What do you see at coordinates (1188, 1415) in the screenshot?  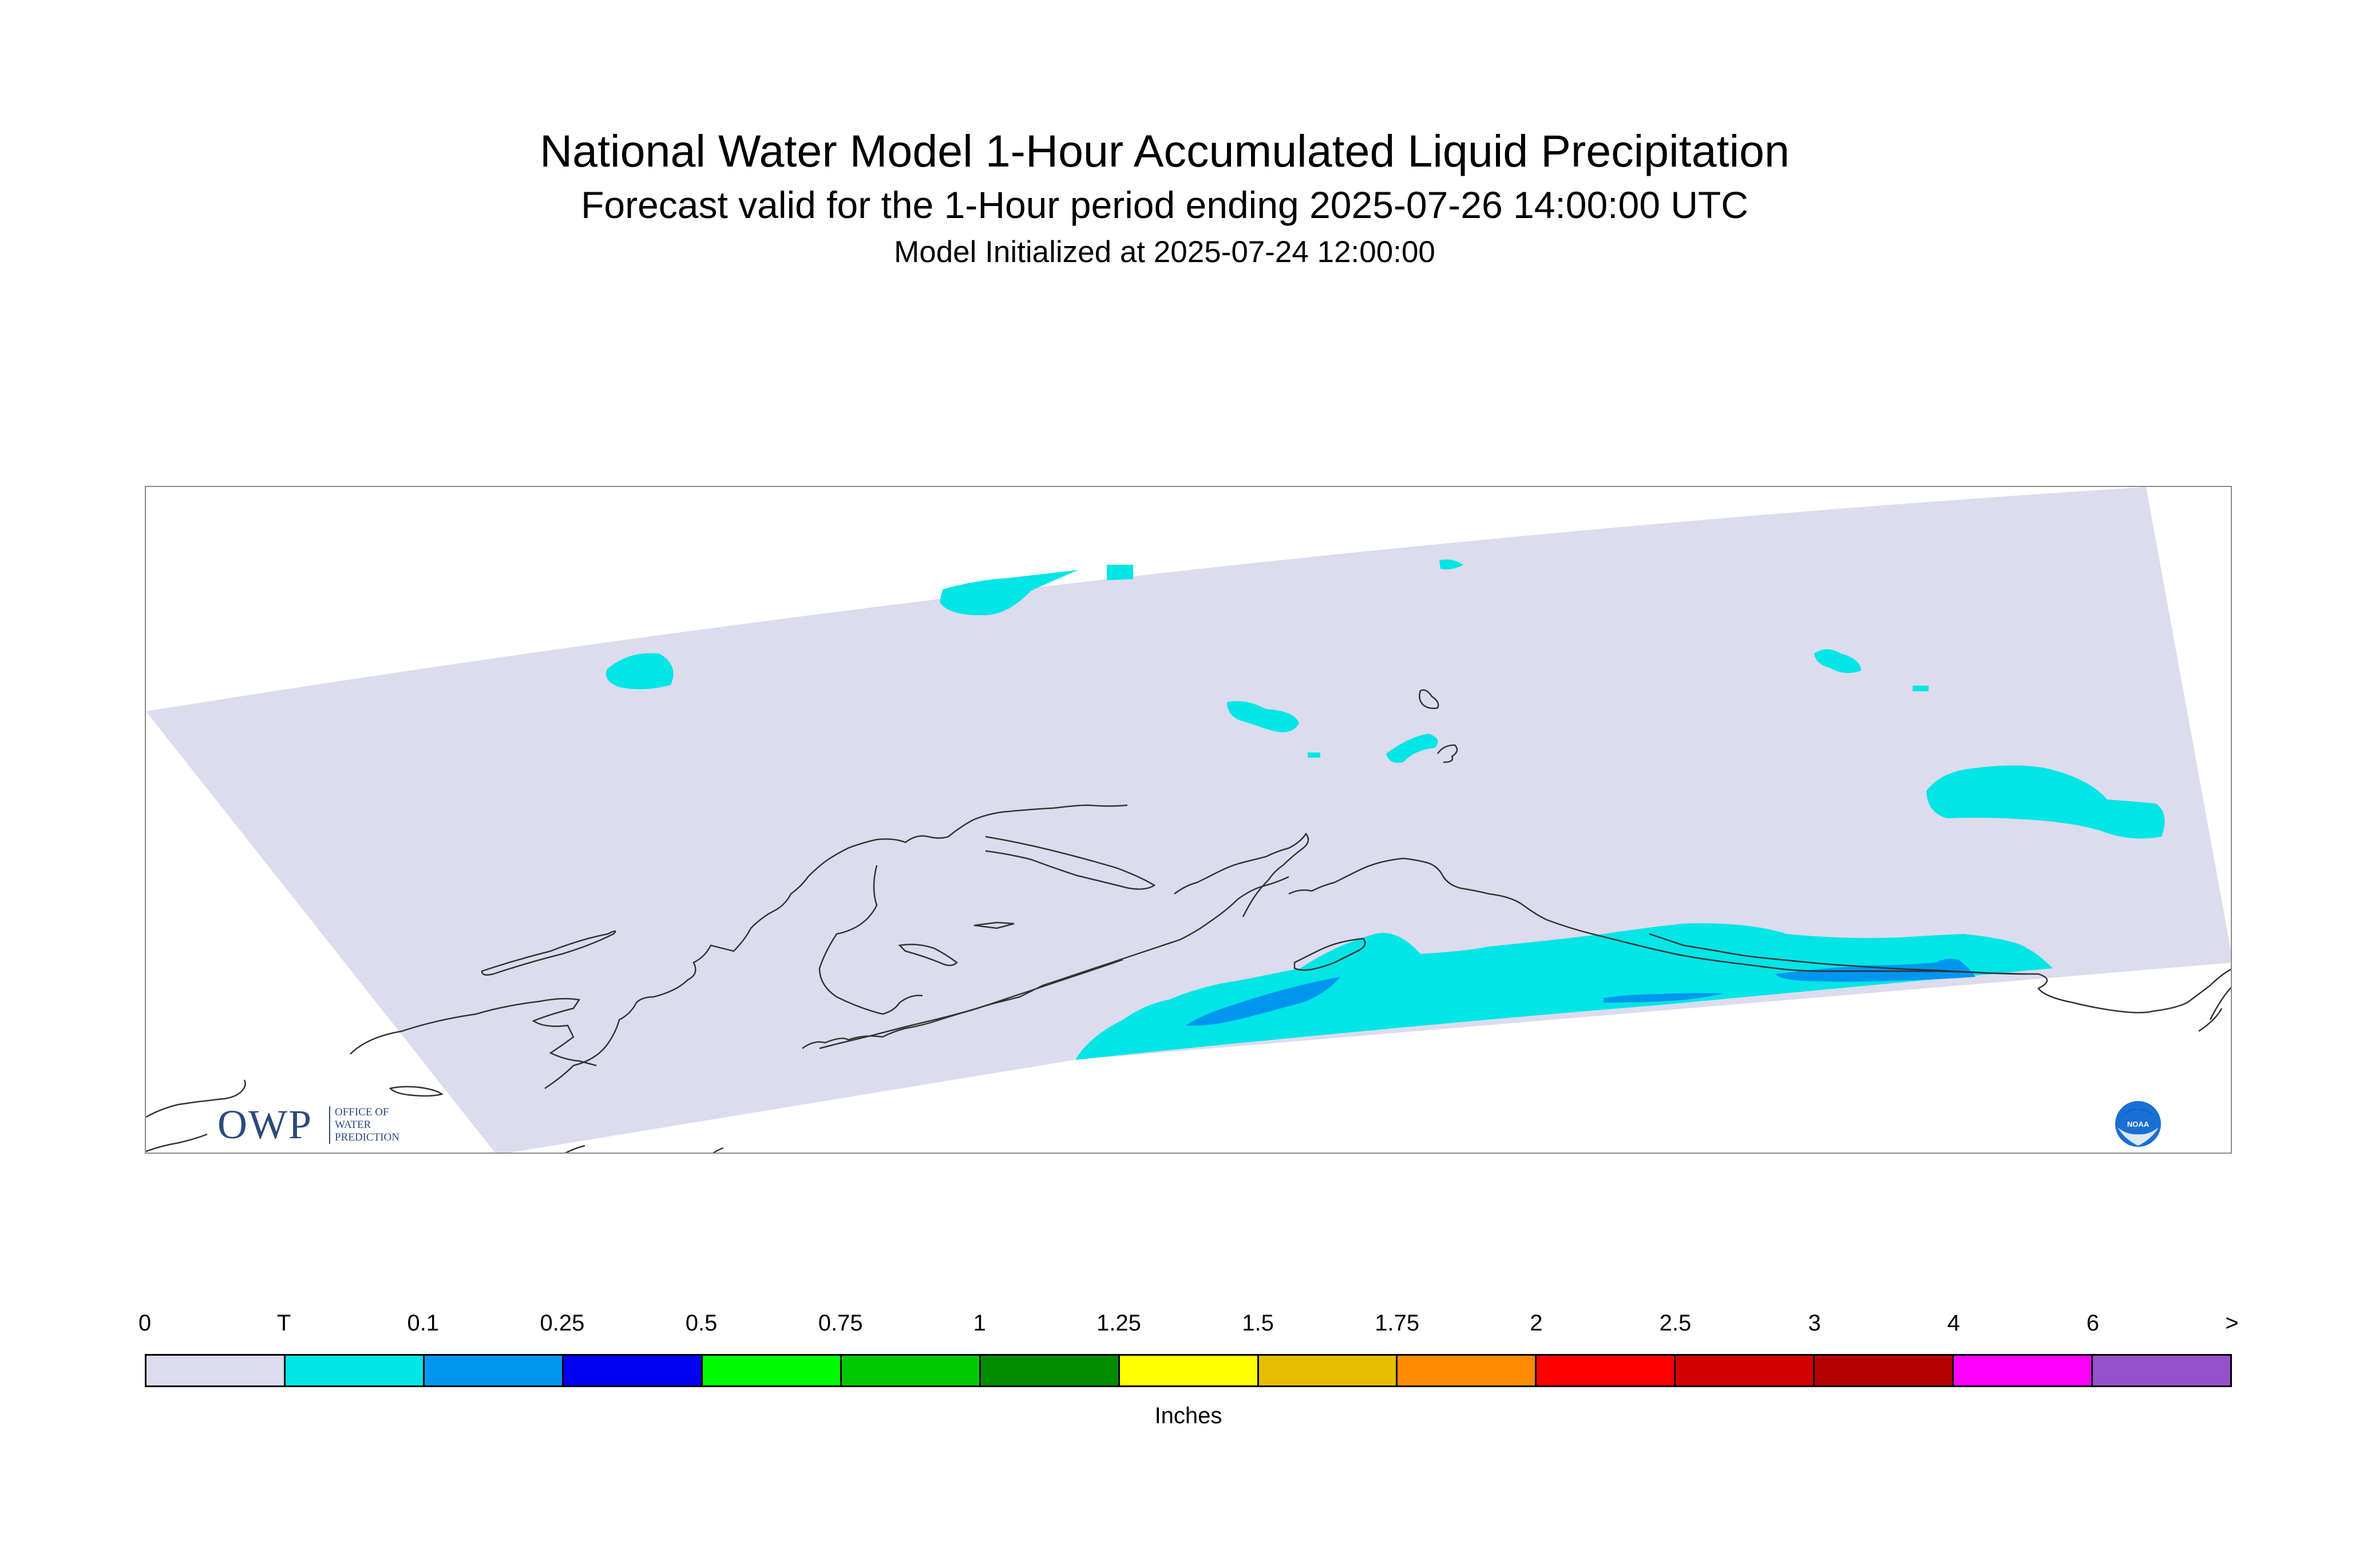 I see `legend-units: Inches` at bounding box center [1188, 1415].